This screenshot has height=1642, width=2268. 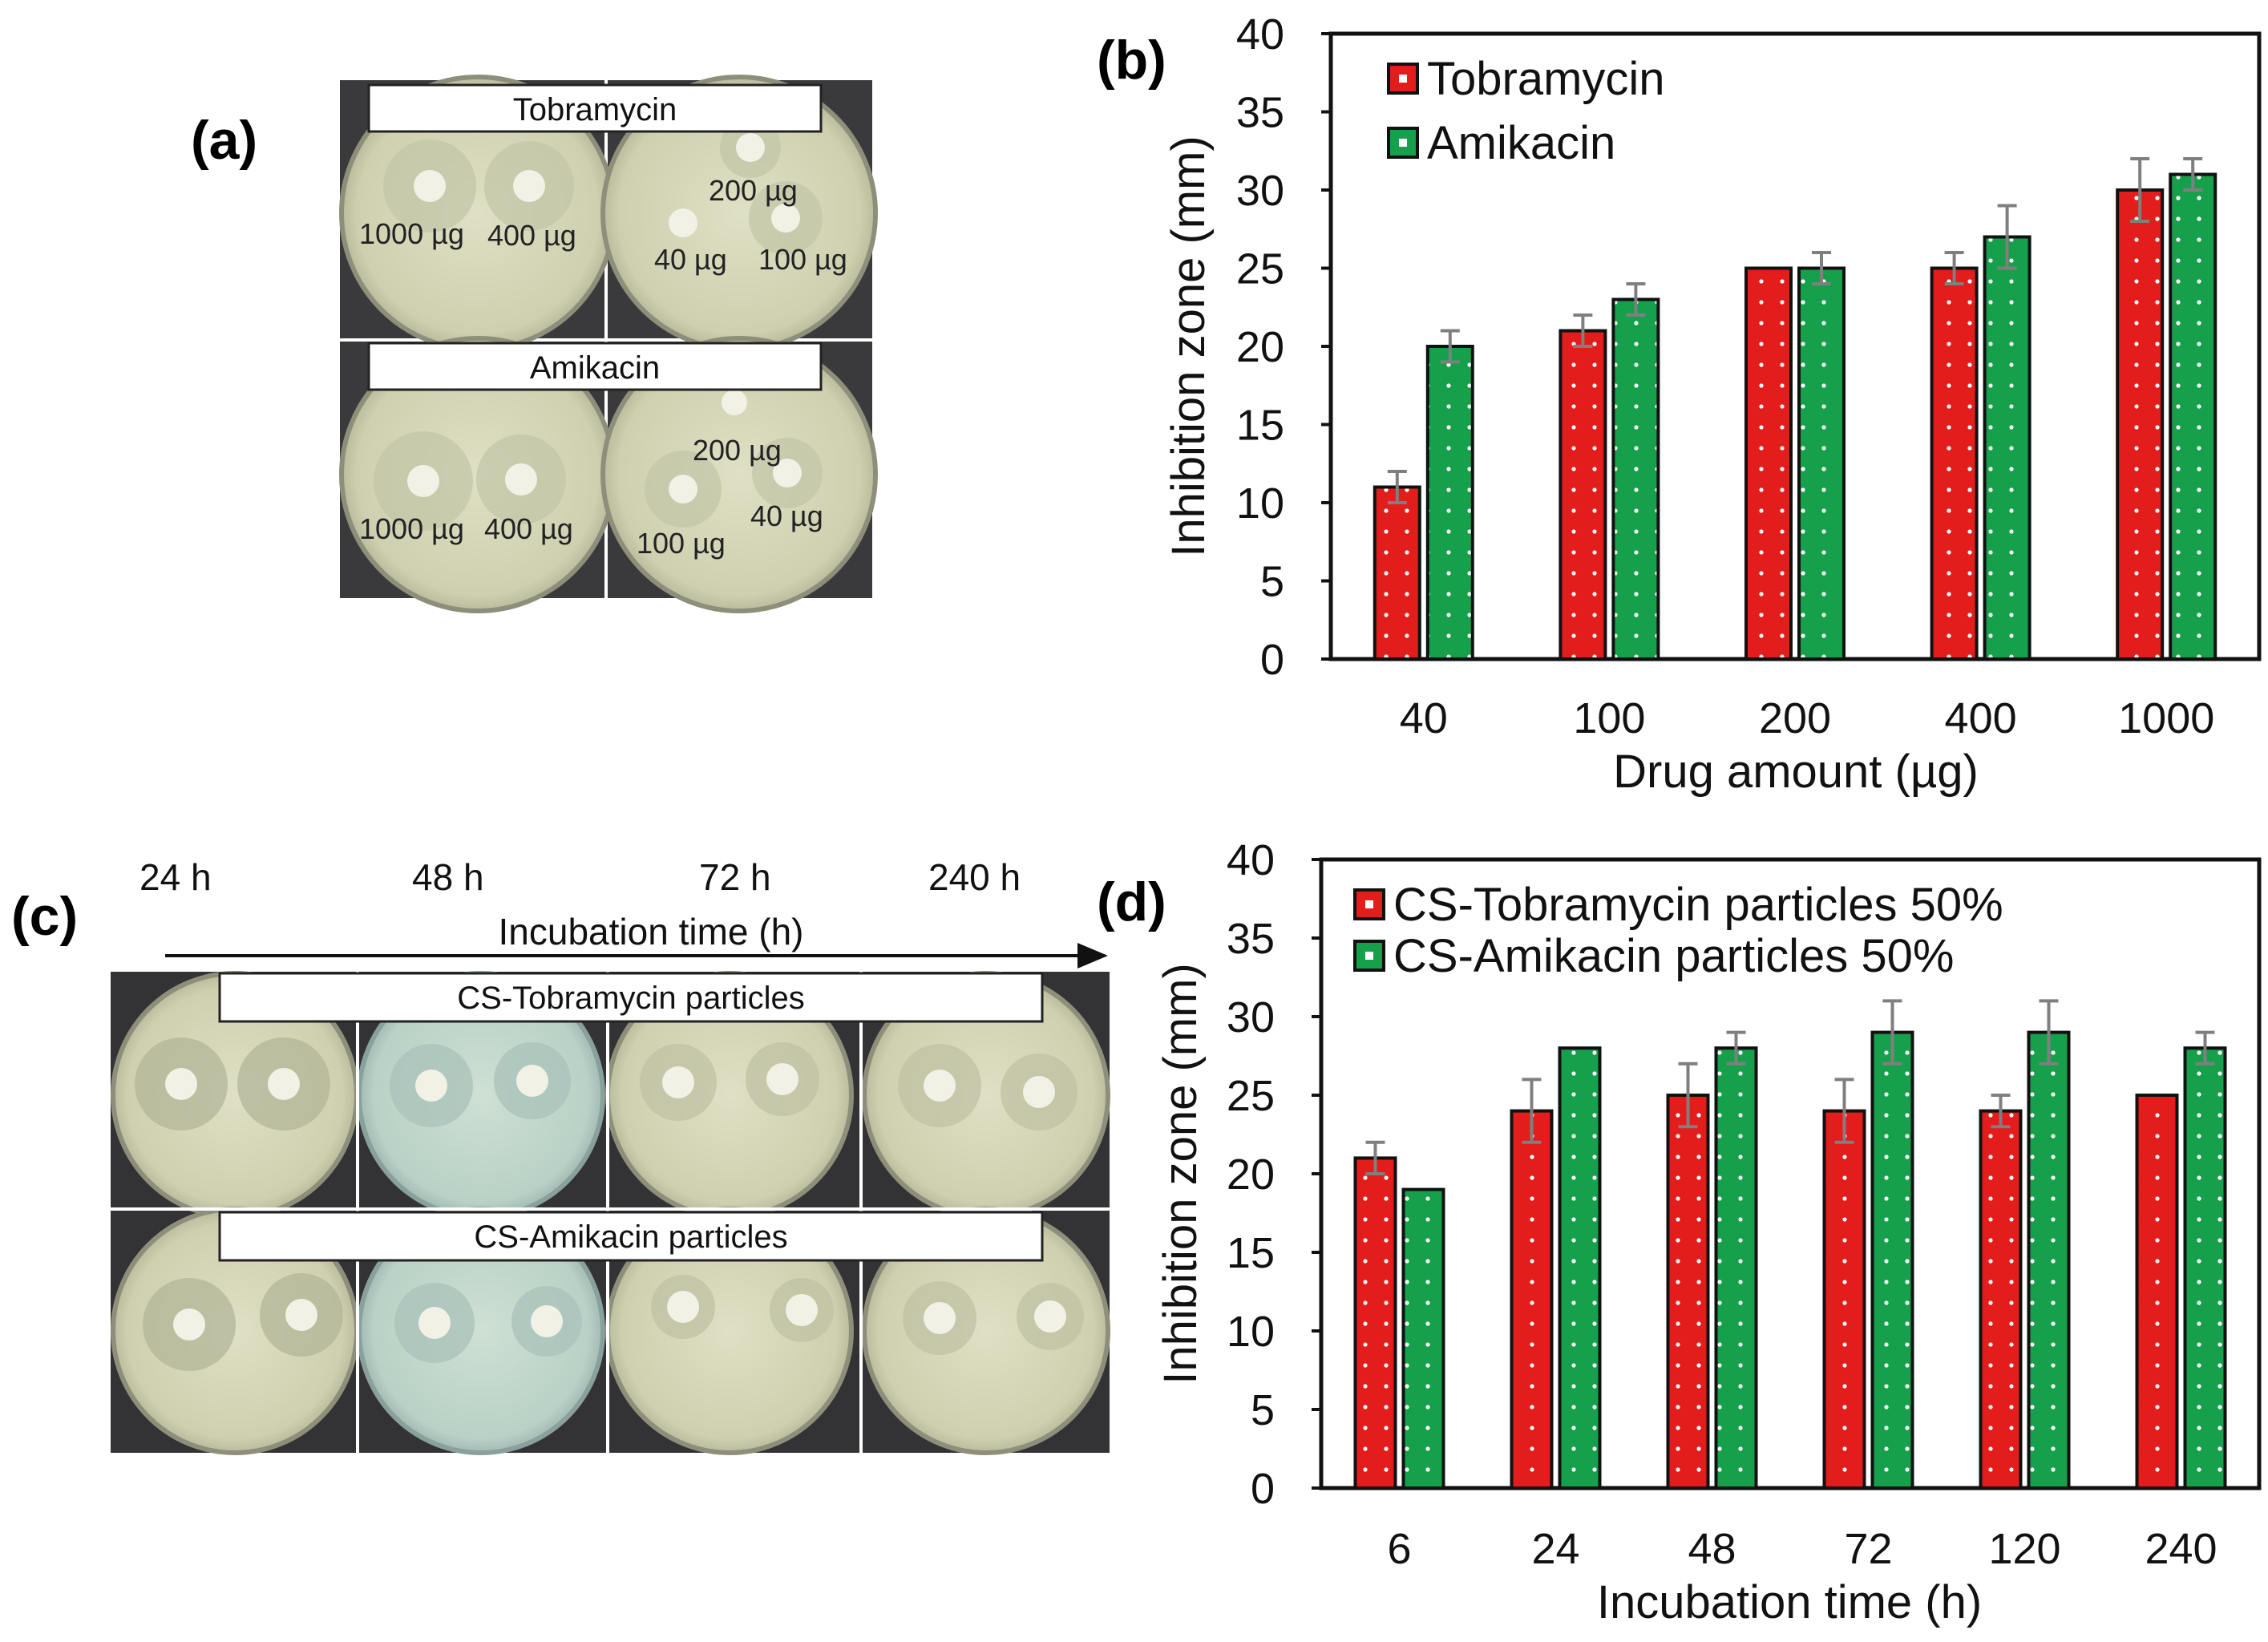 I want to click on x-tick-label: 1000, so click(x=2166, y=718).